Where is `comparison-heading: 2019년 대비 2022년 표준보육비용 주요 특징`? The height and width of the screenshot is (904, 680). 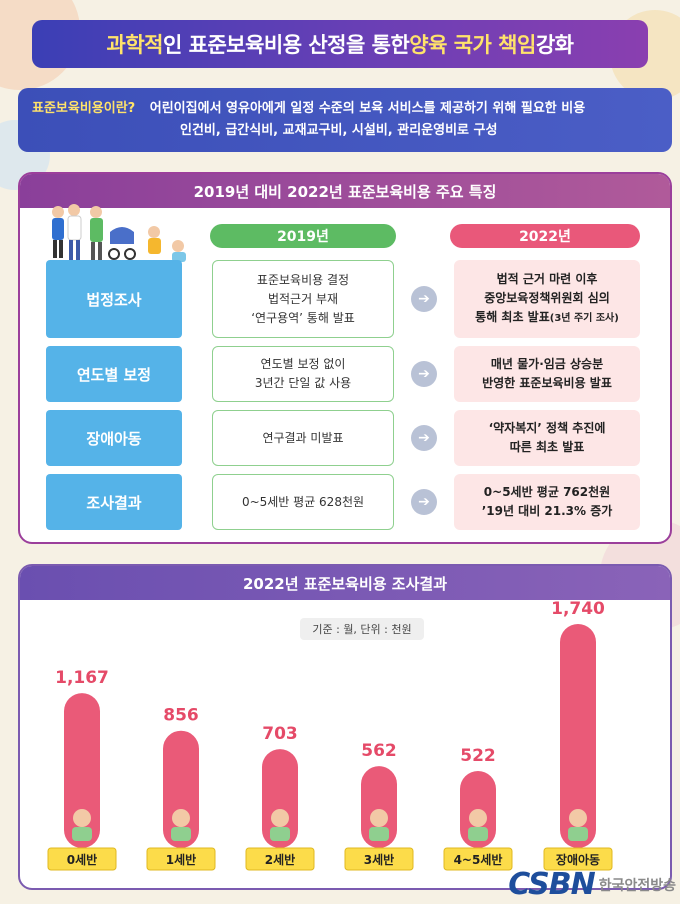 comparison-heading: 2019년 대비 2022년 표준보육비용 주요 특징 is located at coordinates (345, 191).